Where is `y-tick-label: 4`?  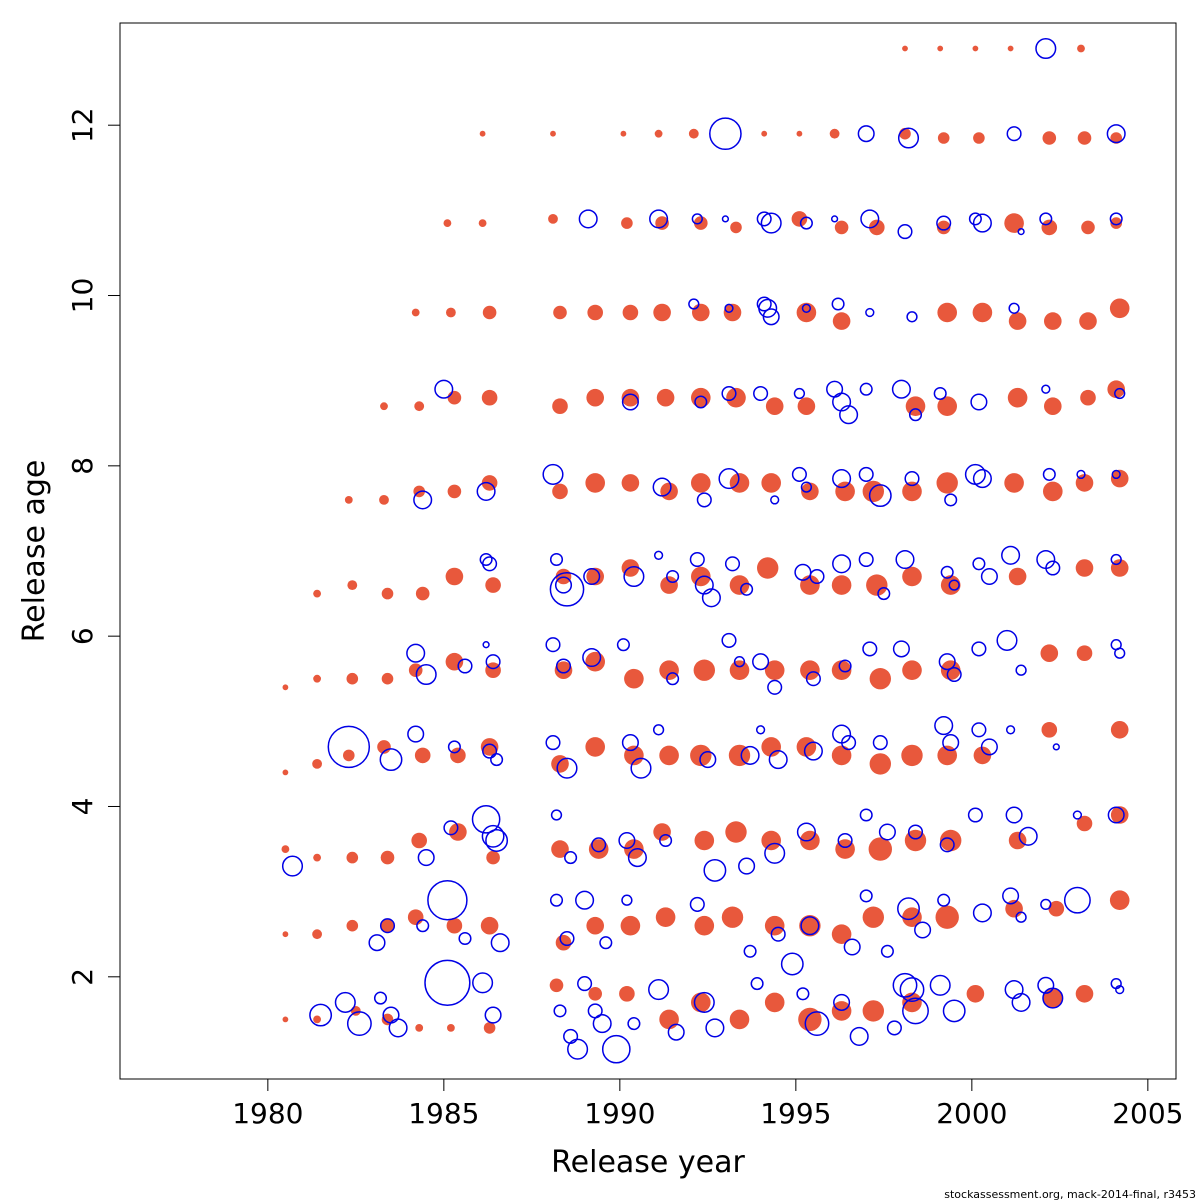 y-tick-label: 4 is located at coordinates (82, 807).